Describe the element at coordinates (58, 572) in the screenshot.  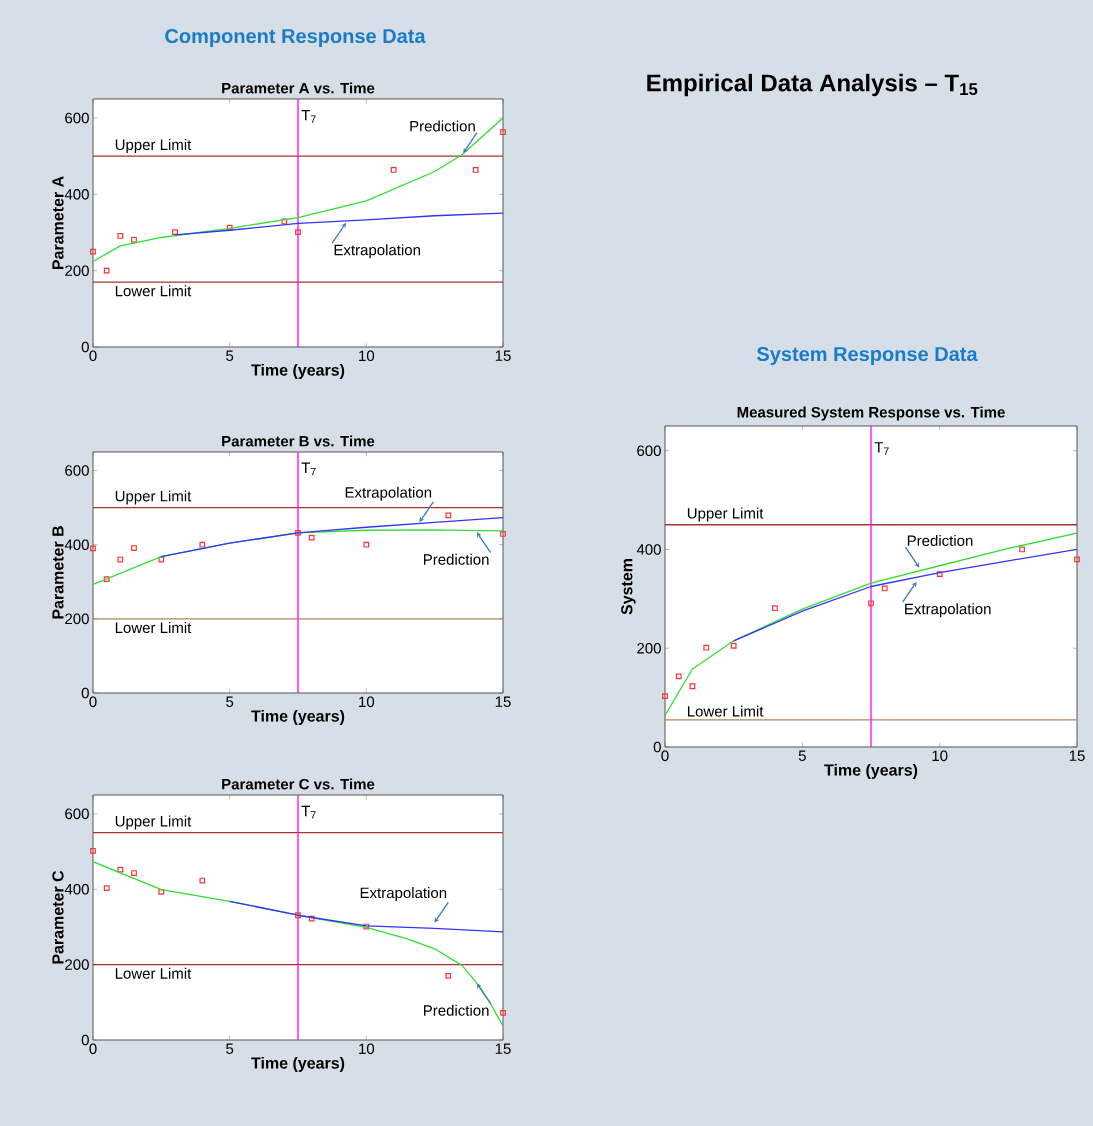
I see `y-axis-title: Parameter B` at that location.